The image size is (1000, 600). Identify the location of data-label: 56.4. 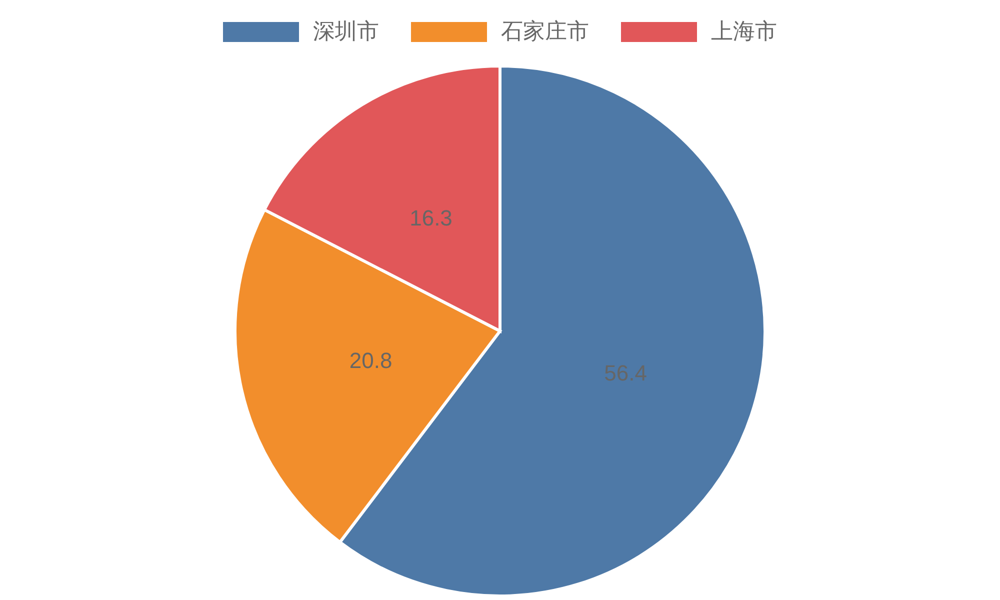
(626, 373).